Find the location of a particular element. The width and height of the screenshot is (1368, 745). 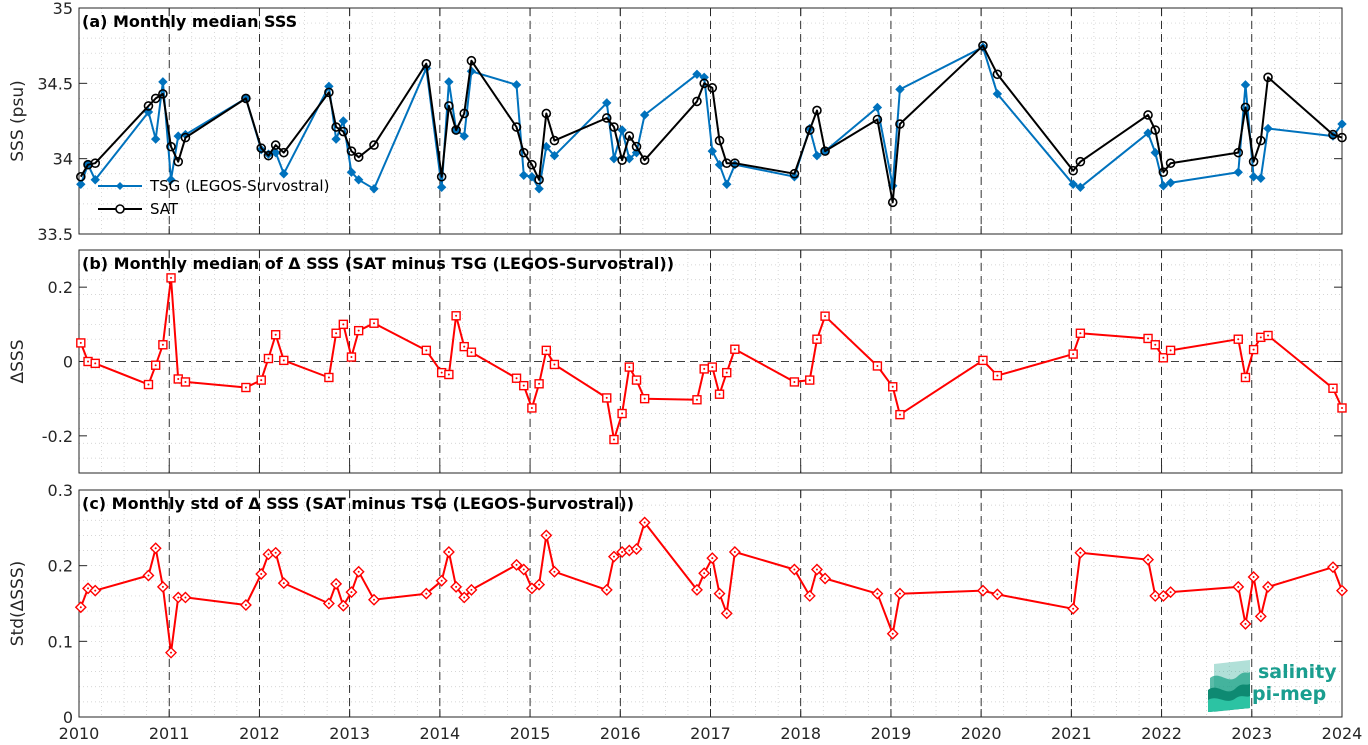

x-tick-label: 2015 is located at coordinates (530, 733).